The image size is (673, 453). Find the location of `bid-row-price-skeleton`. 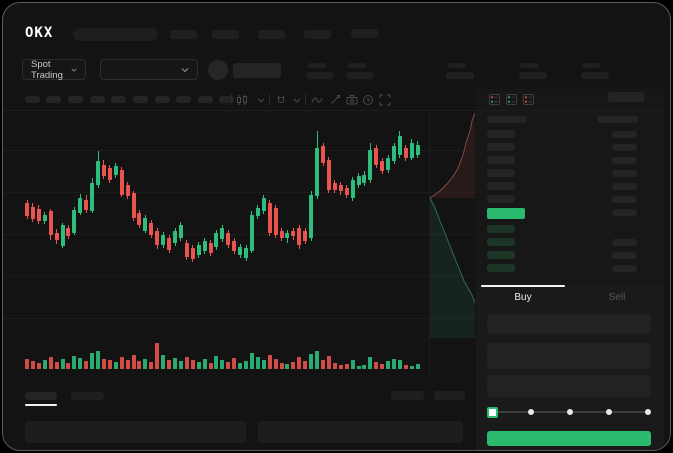

bid-row-price-skeleton is located at coordinates (501, 255).